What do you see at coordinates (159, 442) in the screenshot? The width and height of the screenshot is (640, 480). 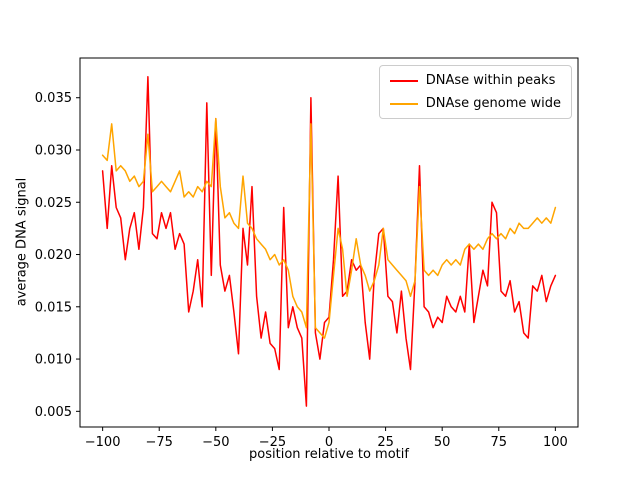 I see `x-tick-label: −75` at bounding box center [159, 442].